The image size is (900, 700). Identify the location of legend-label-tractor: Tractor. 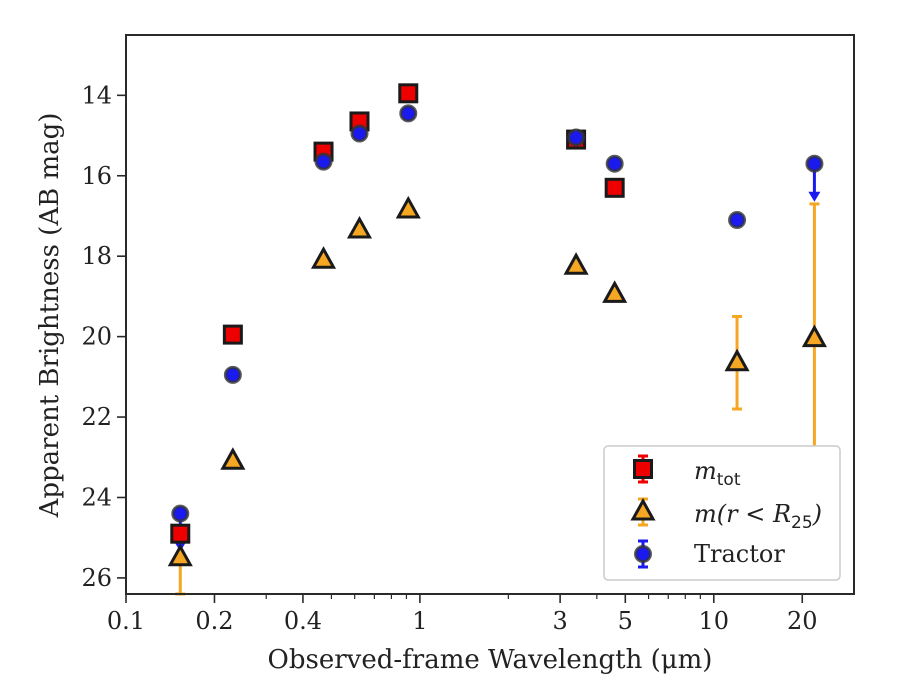
(739, 554).